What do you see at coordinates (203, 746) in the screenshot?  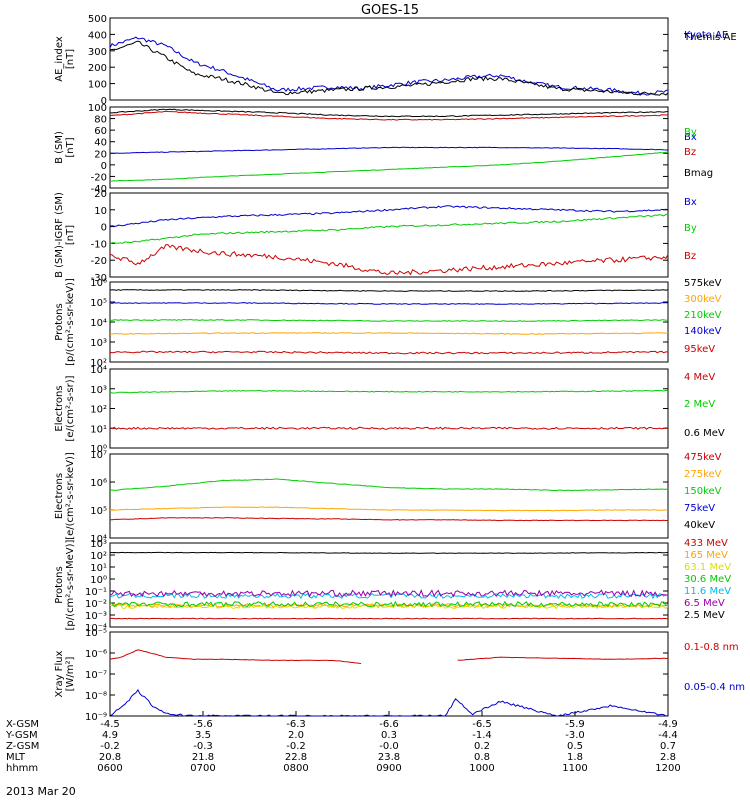 I see `x-tick-label: -0.3` at bounding box center [203, 746].